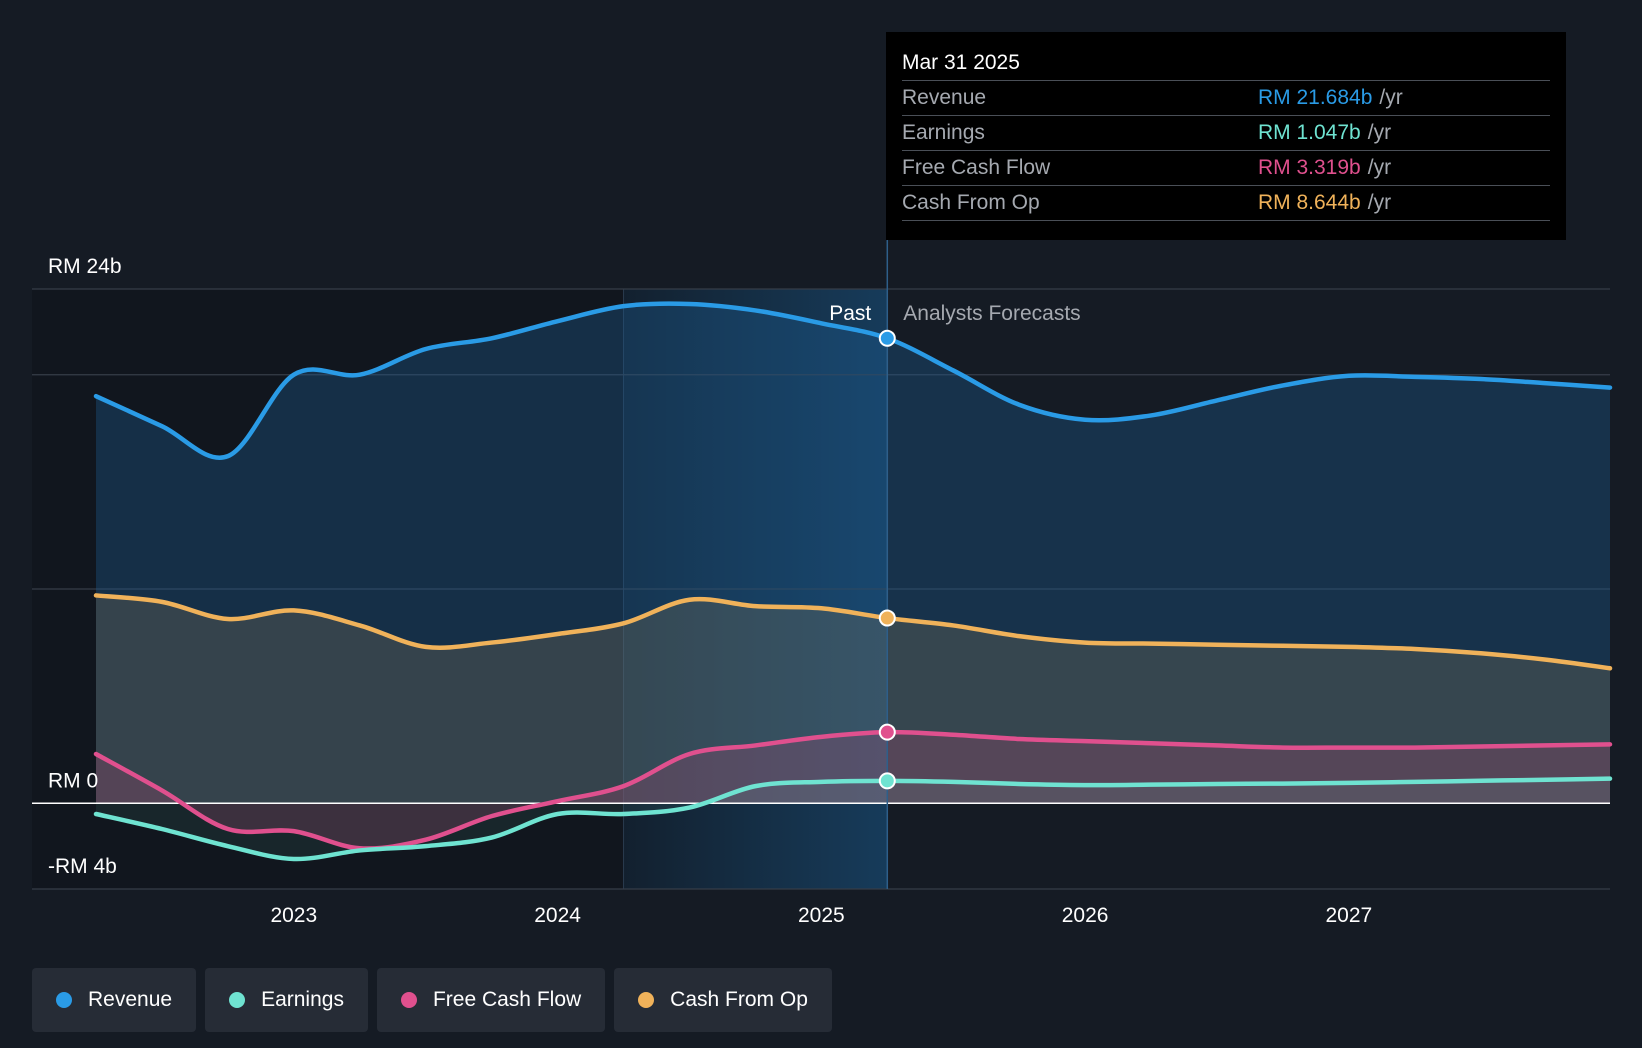  I want to click on legend-label: Revenue, so click(130, 999).